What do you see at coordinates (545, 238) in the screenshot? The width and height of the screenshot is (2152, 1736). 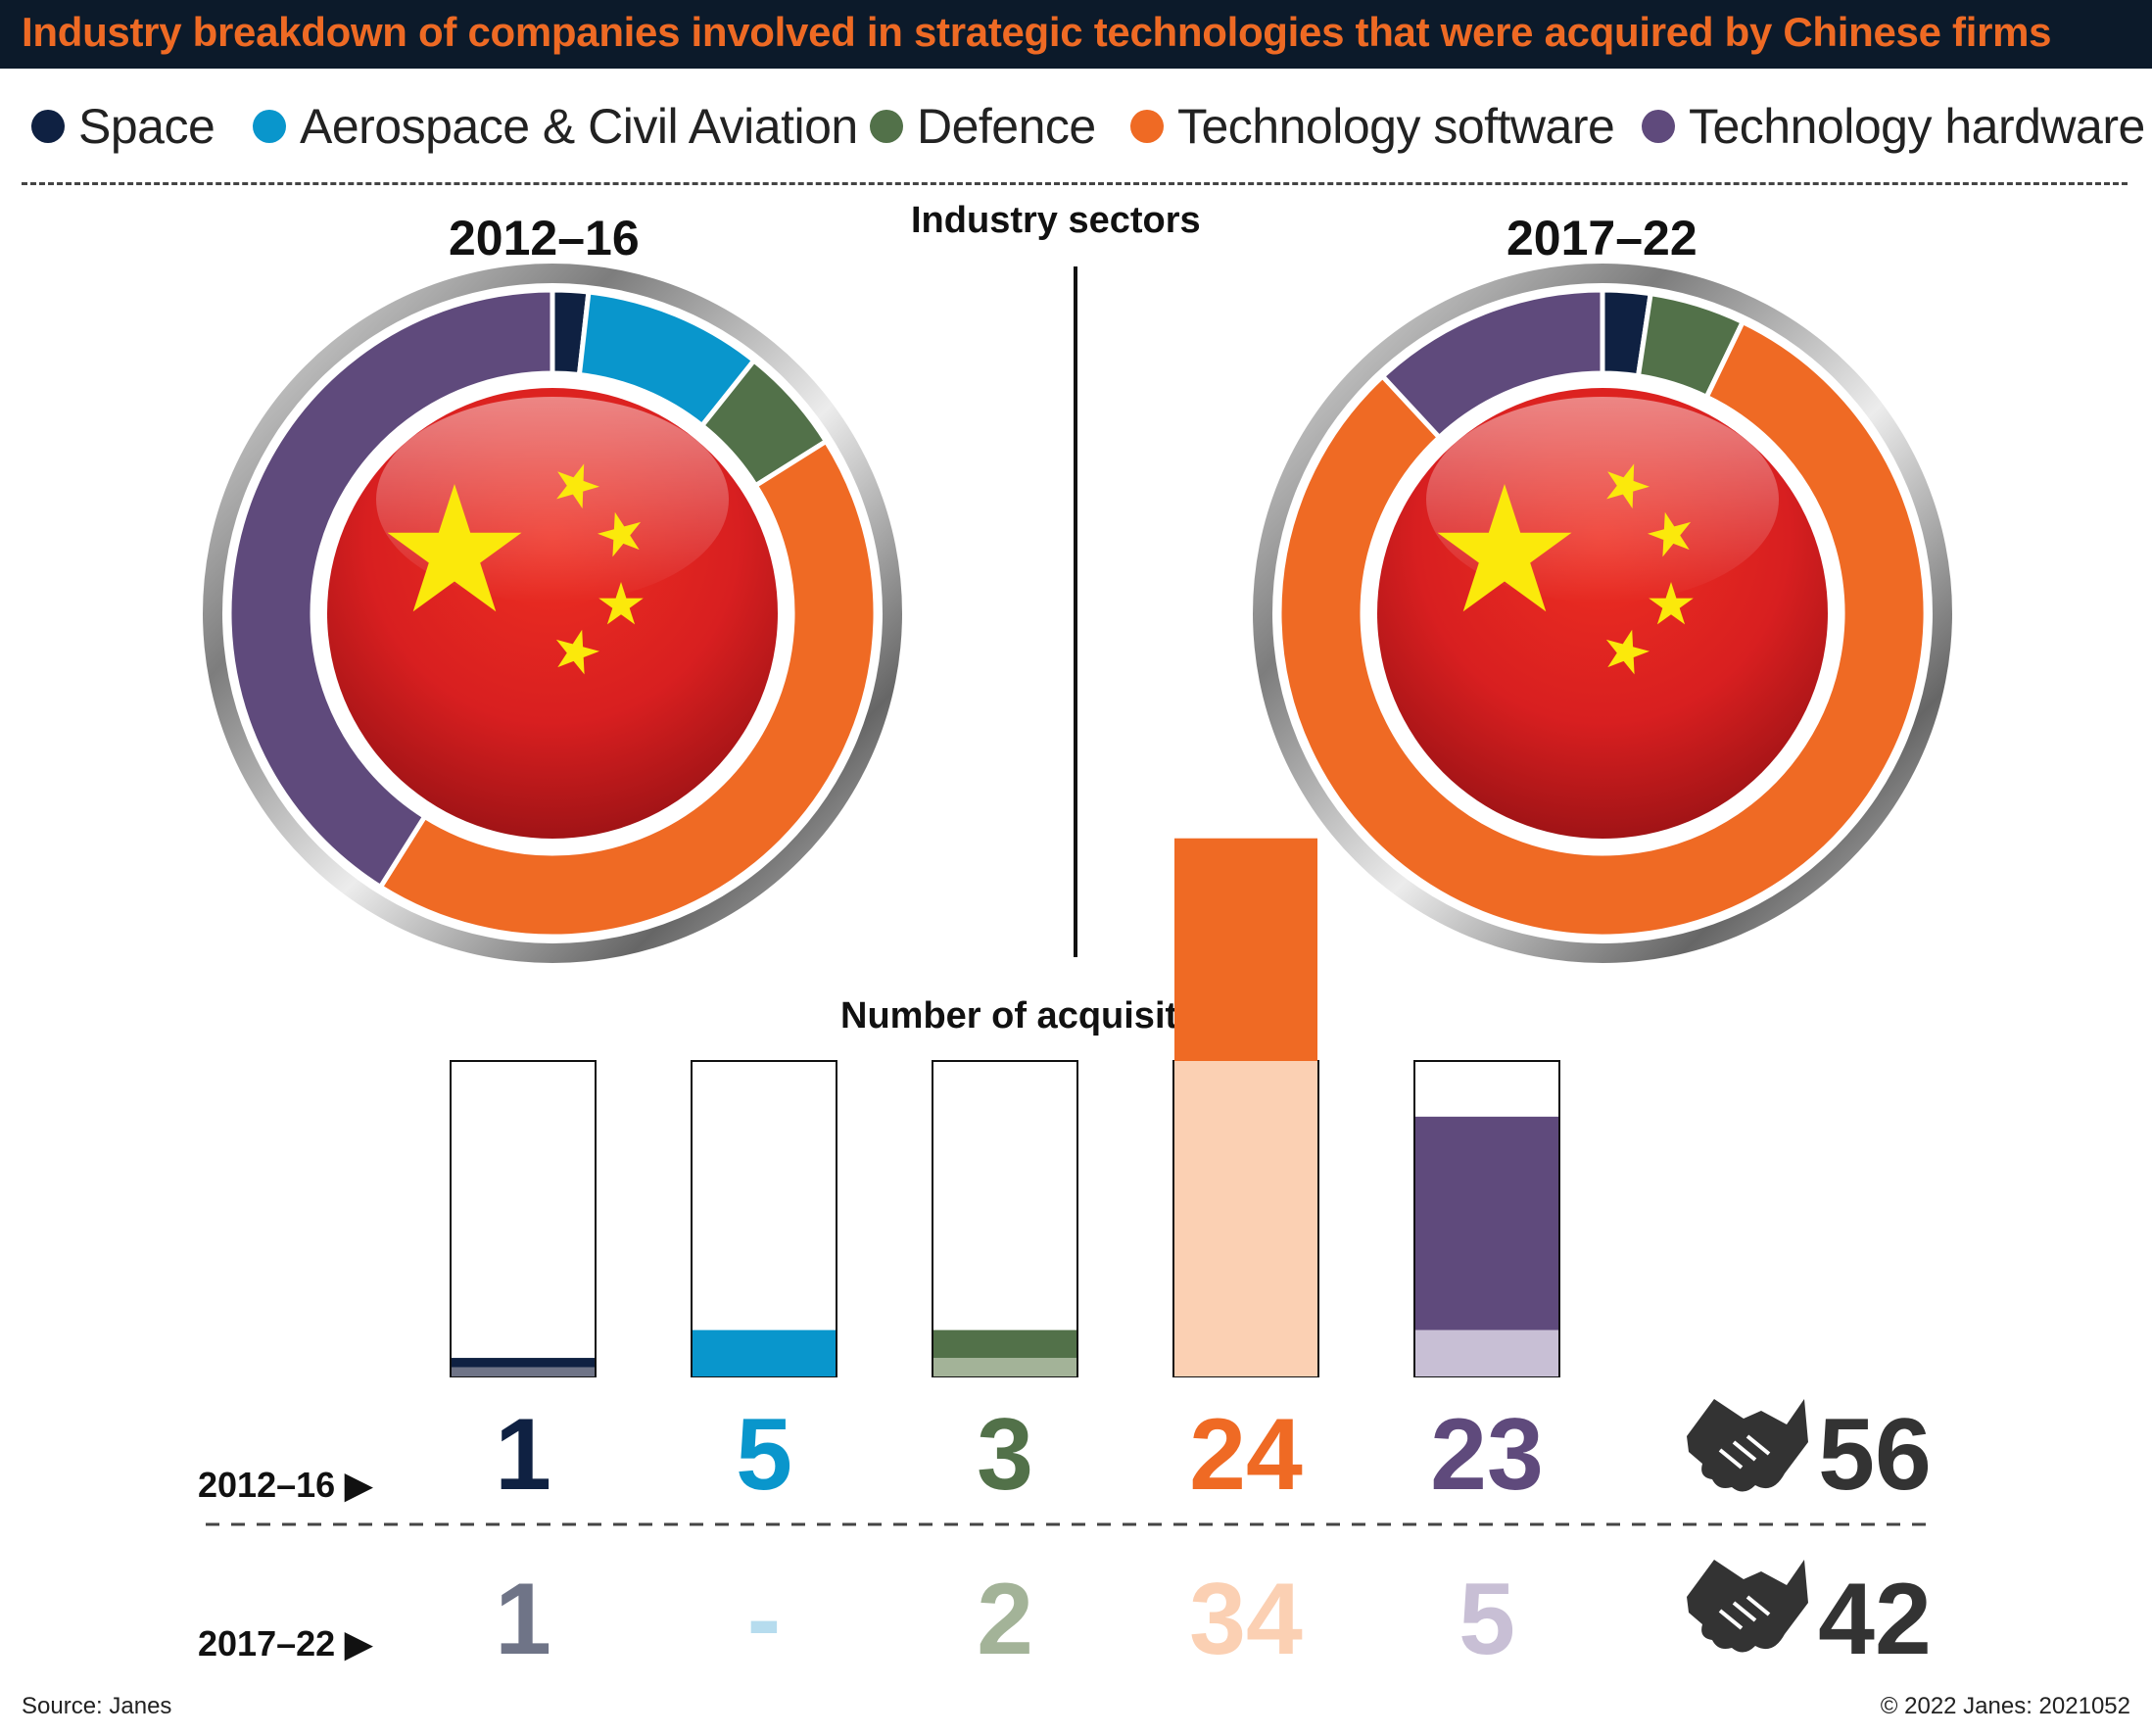 I see `donut-heading-left: 2012–16` at bounding box center [545, 238].